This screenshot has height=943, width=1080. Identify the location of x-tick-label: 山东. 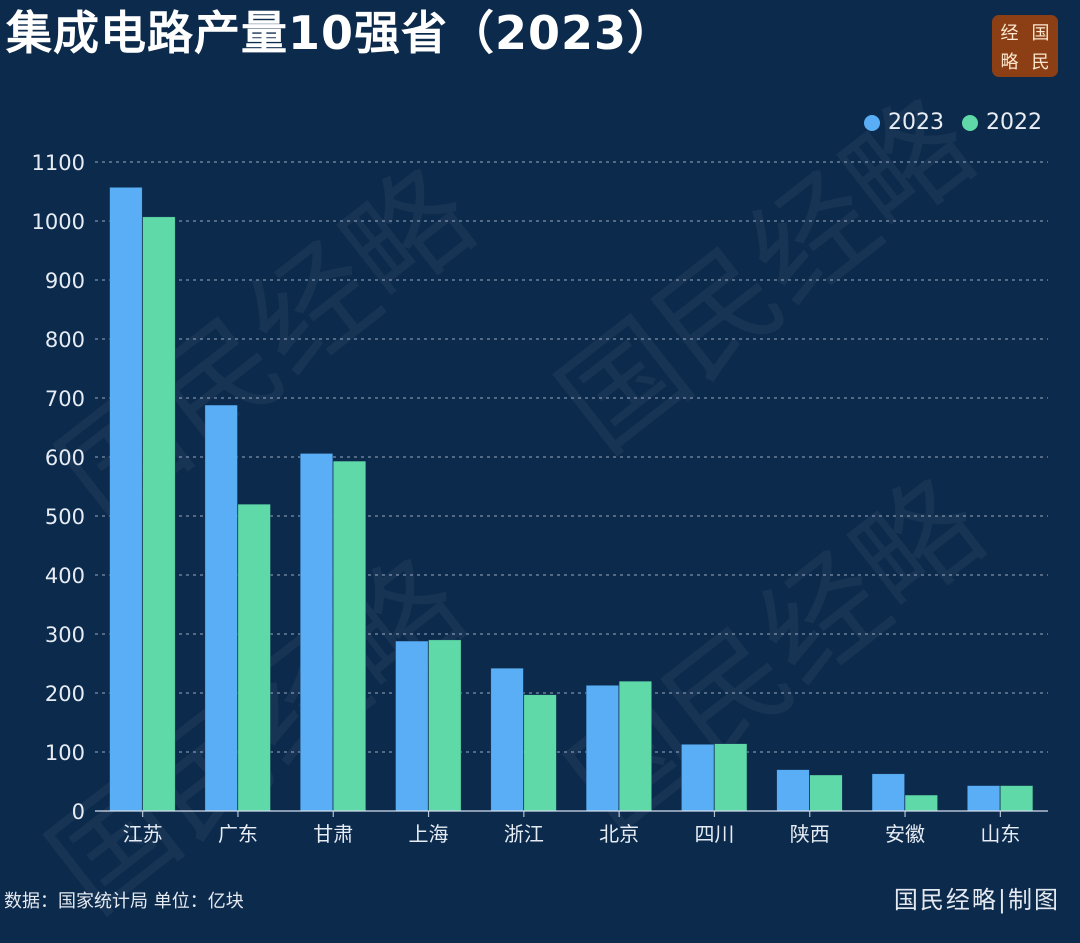
(1000, 834).